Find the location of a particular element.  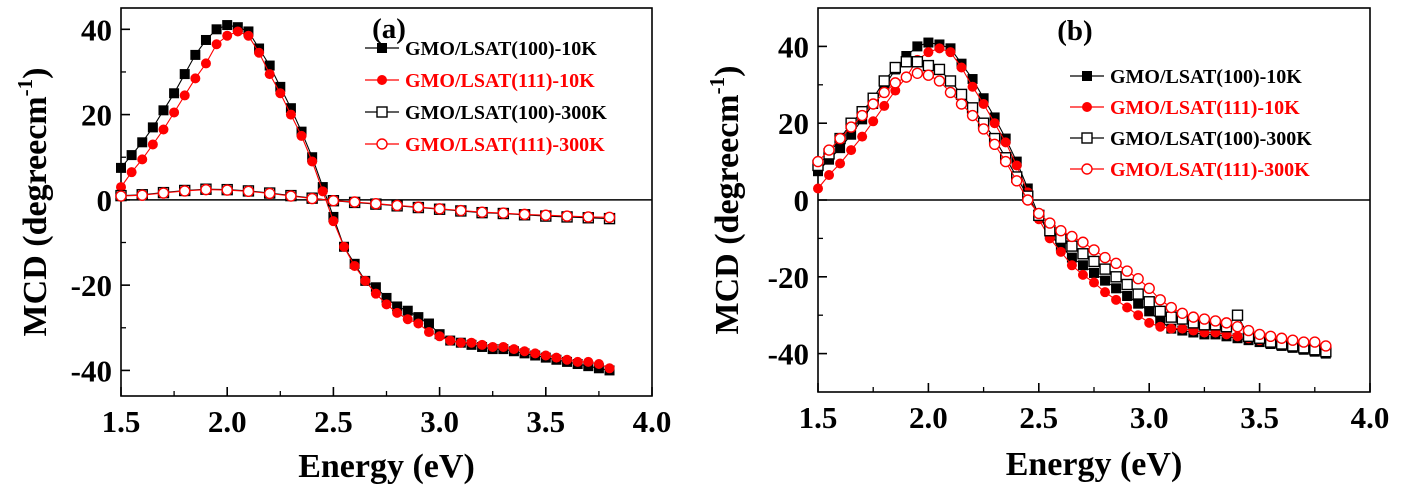

x-tick-label: 3.0 is located at coordinates (439, 421).